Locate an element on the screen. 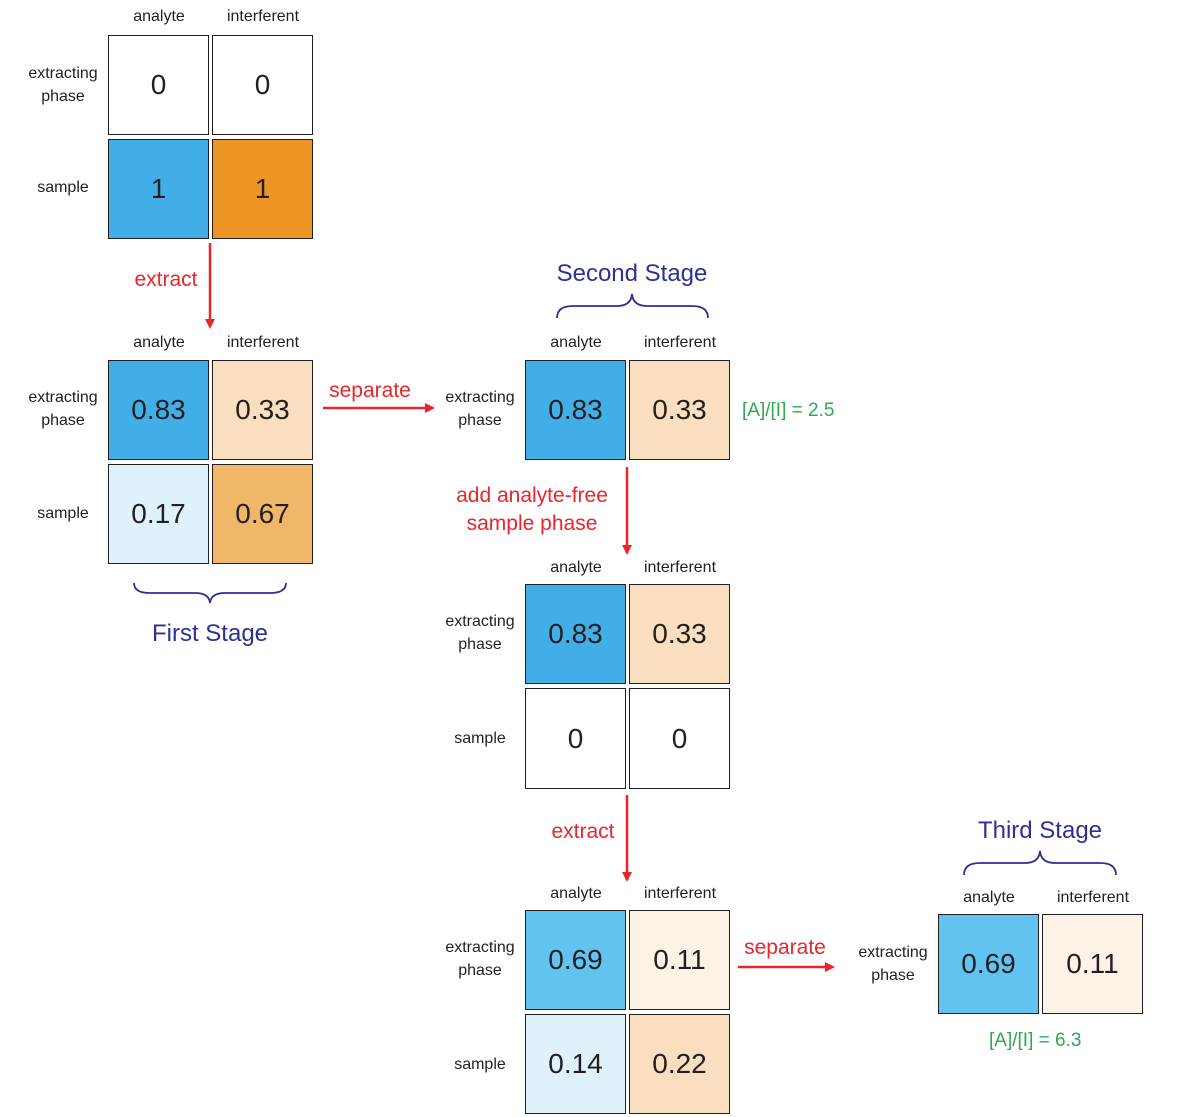 This screenshot has height=1117, width=1184. initial-sample-analyte: 1 is located at coordinates (158, 189).